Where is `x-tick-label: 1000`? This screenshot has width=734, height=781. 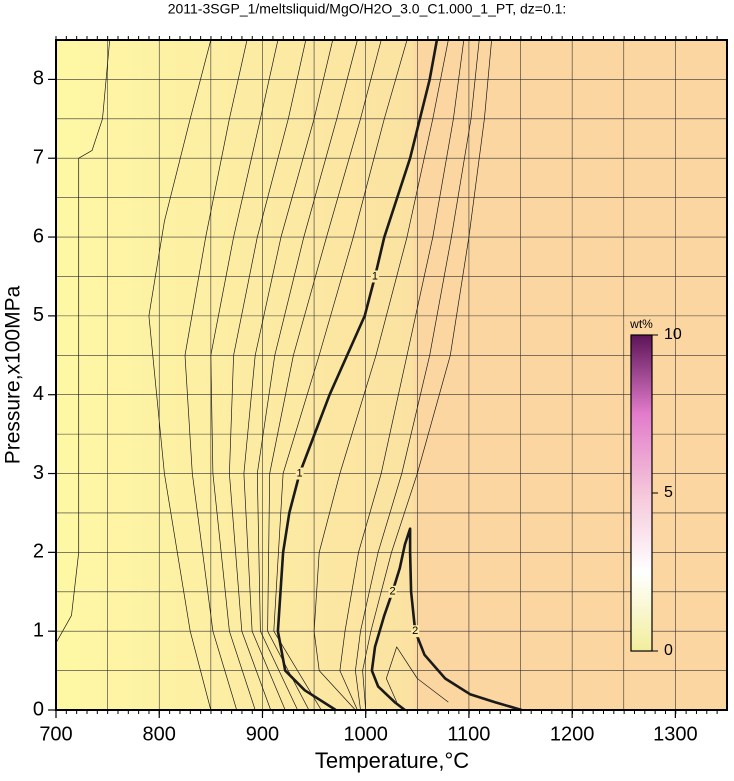 x-tick-label: 1000 is located at coordinates (365, 734).